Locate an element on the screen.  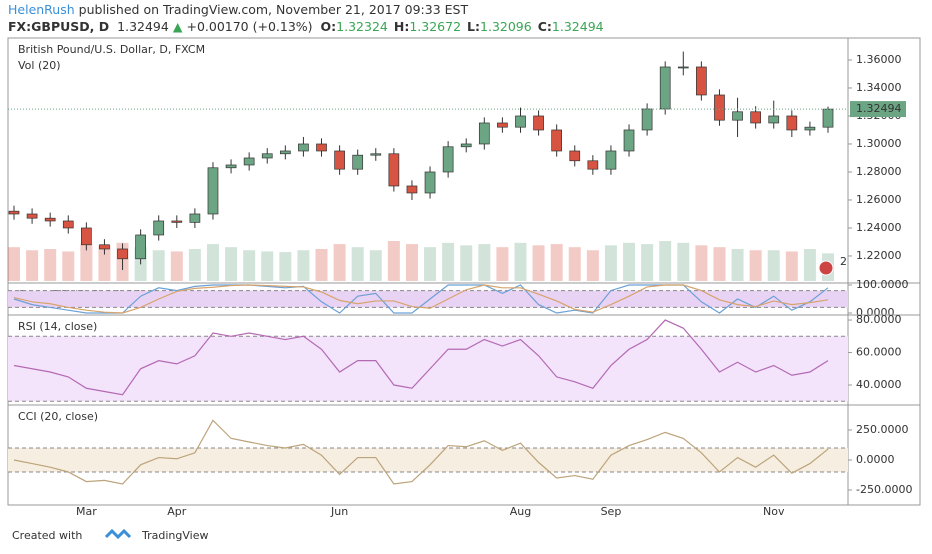
y-tick-label: 1.28000 is located at coordinates (879, 171).